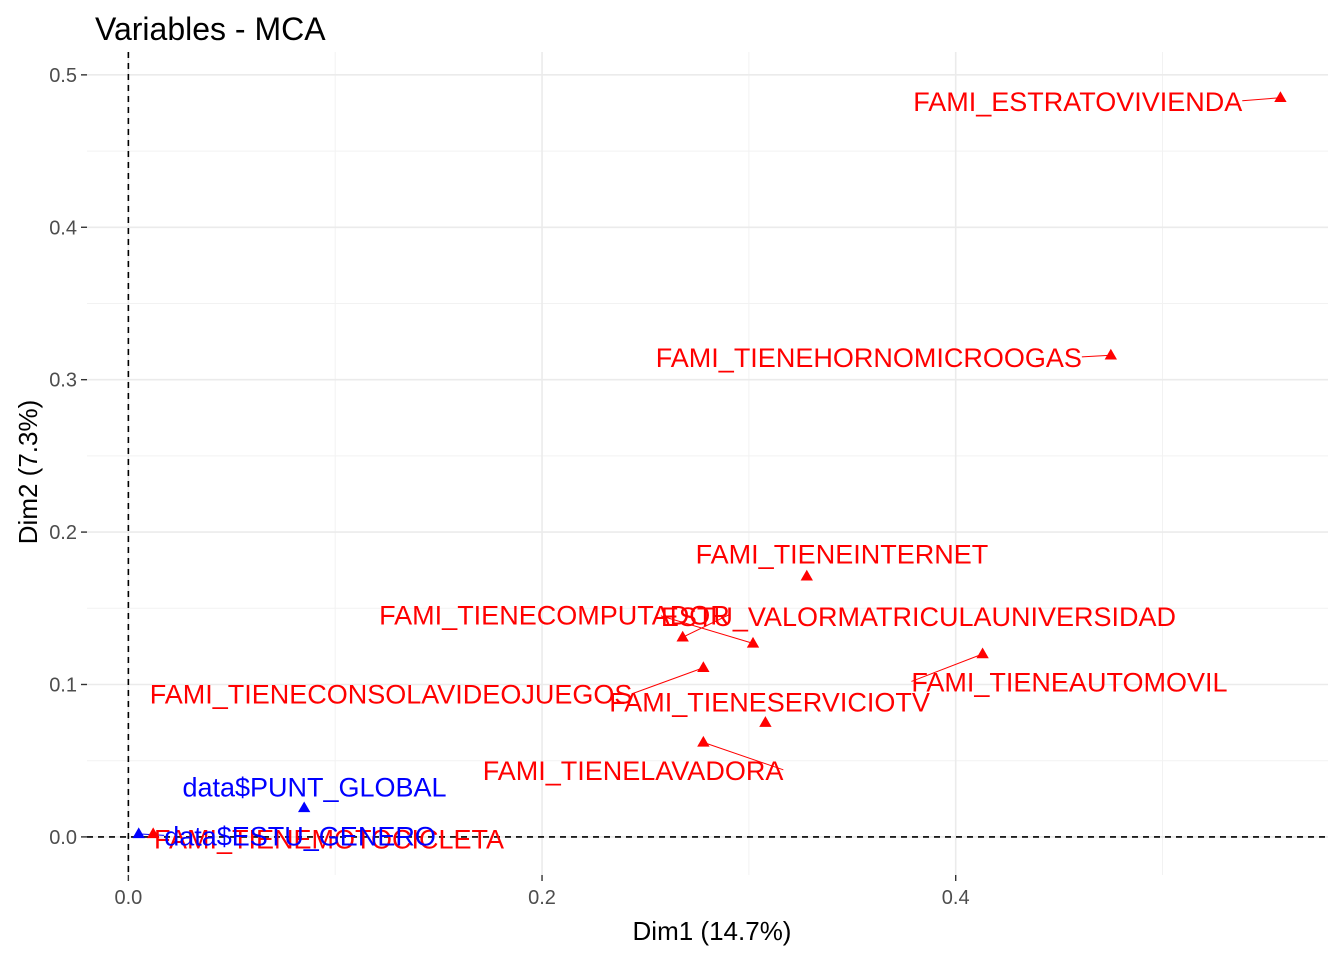 The height and width of the screenshot is (960, 1344). Describe the element at coordinates (633, 771) in the screenshot. I see `point-label: FAMI_TIENELAVADORA` at that location.